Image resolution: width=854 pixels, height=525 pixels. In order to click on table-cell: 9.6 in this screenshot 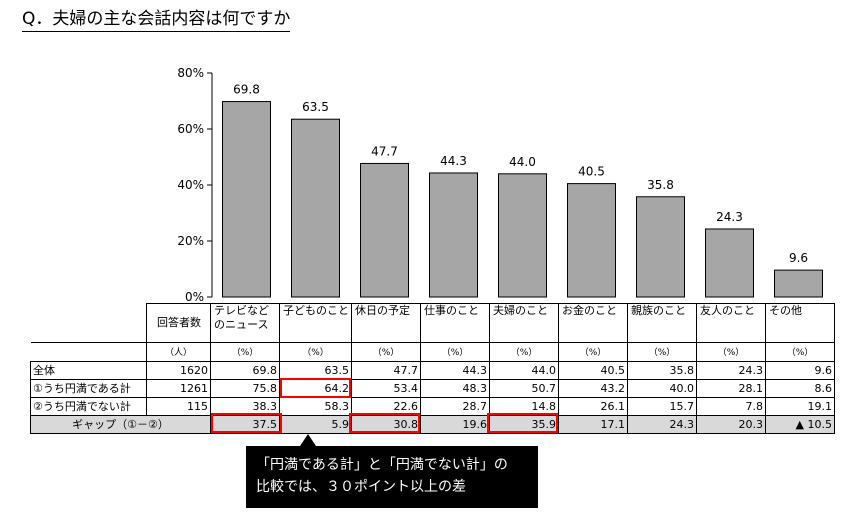, I will do `click(800, 370)`.